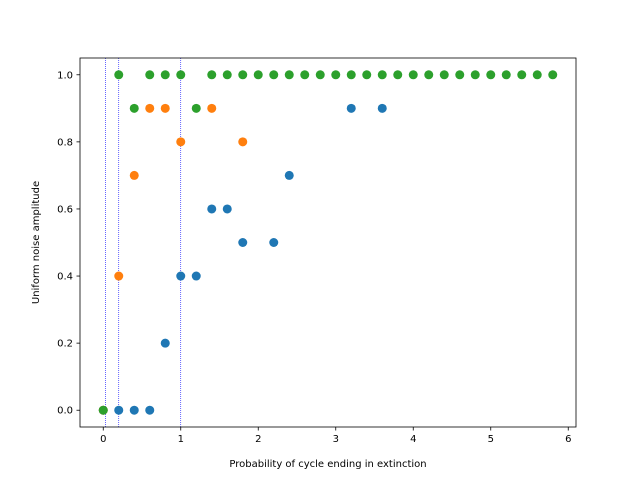 Image resolution: width=640 pixels, height=480 pixels. I want to click on x-tick-label: 0, so click(103, 439).